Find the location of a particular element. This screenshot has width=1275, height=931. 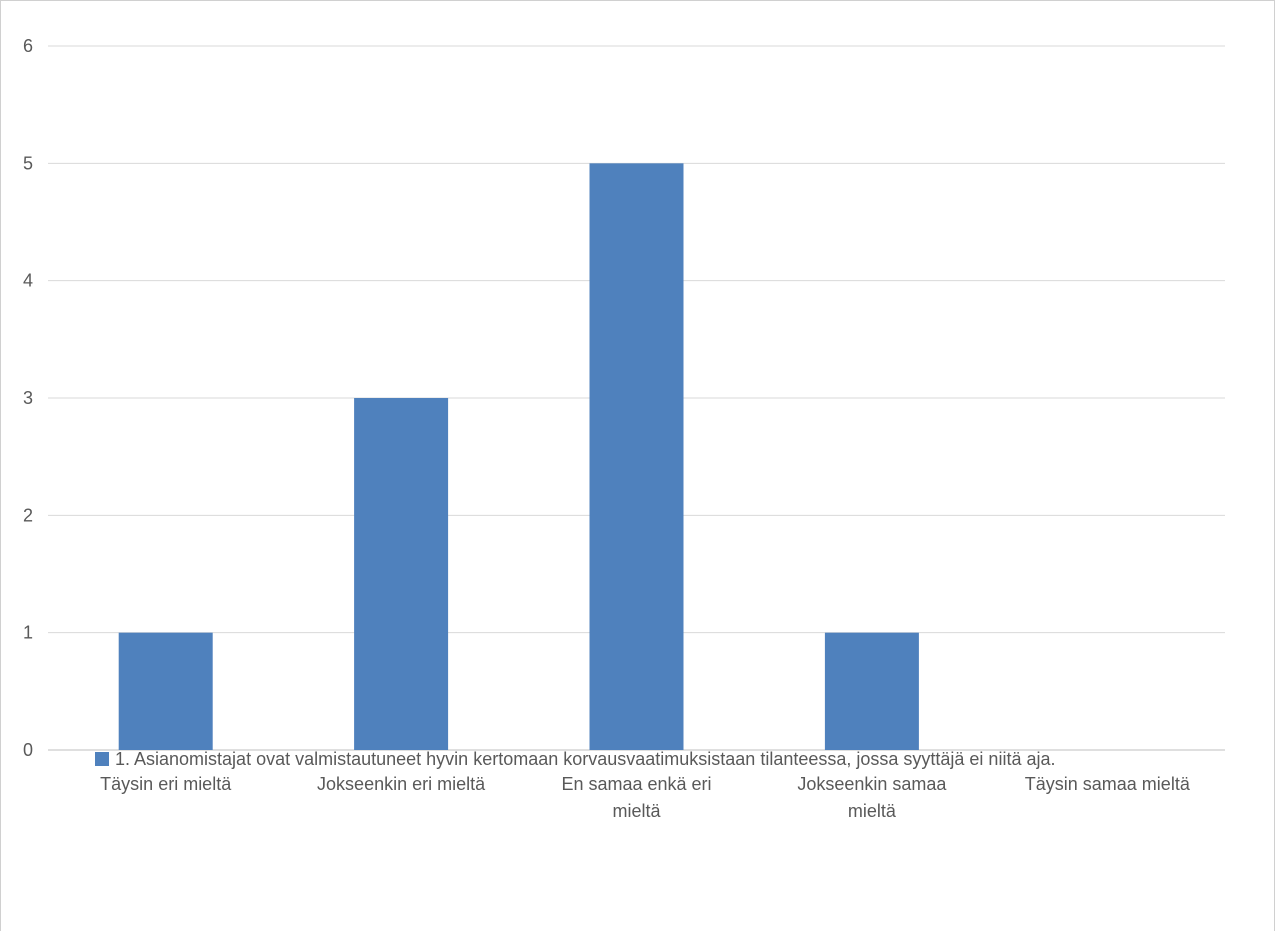

x-tick-label: Täysin eri mieltä is located at coordinates (166, 784).